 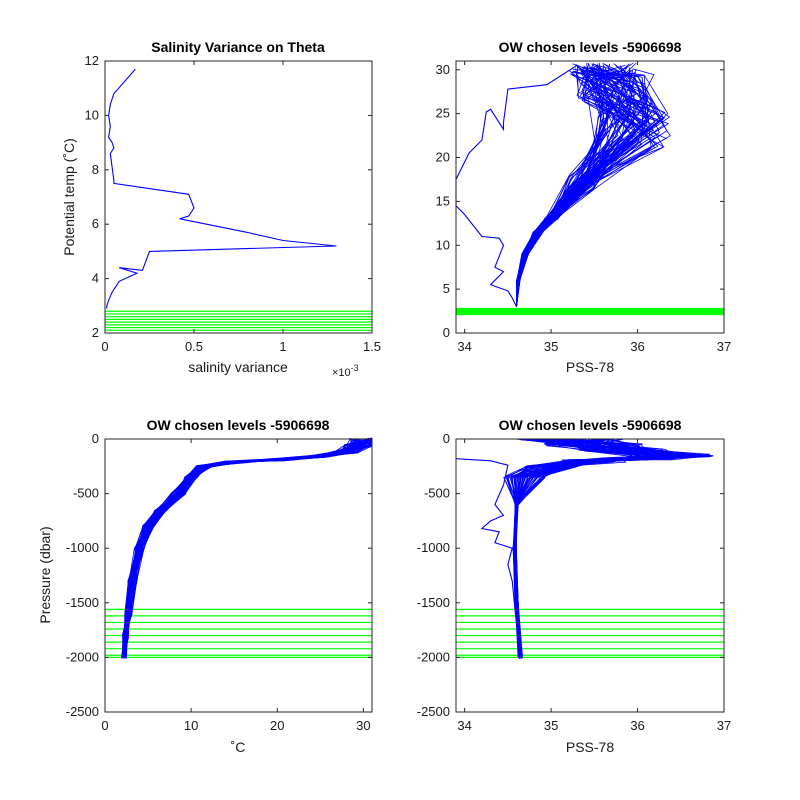 What do you see at coordinates (238, 747) in the screenshot?
I see `x-axis-label: ˚C` at bounding box center [238, 747].